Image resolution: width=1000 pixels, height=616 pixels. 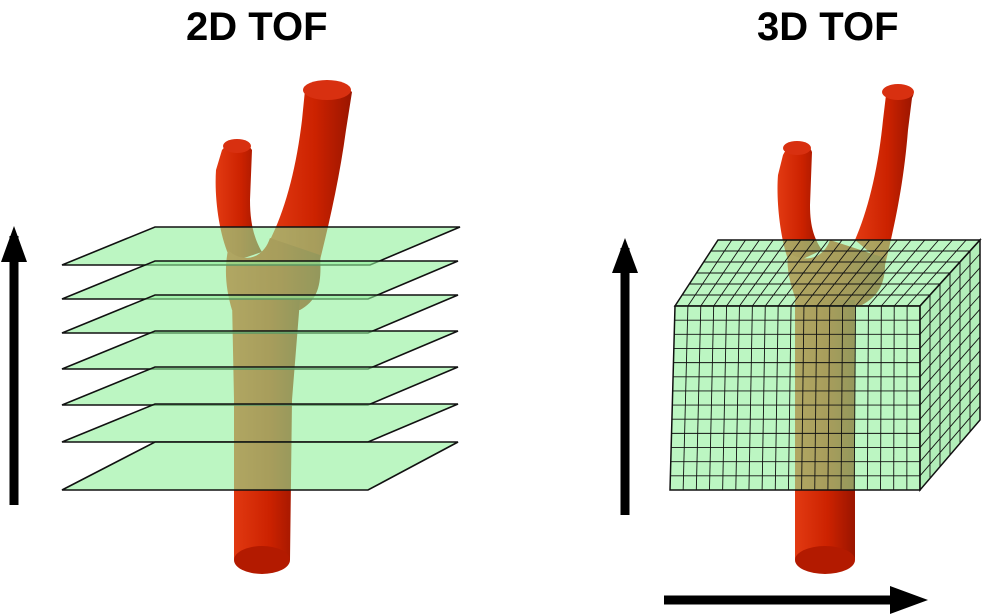 I want to click on arrow-head-3d-vertical, so click(x=625, y=255).